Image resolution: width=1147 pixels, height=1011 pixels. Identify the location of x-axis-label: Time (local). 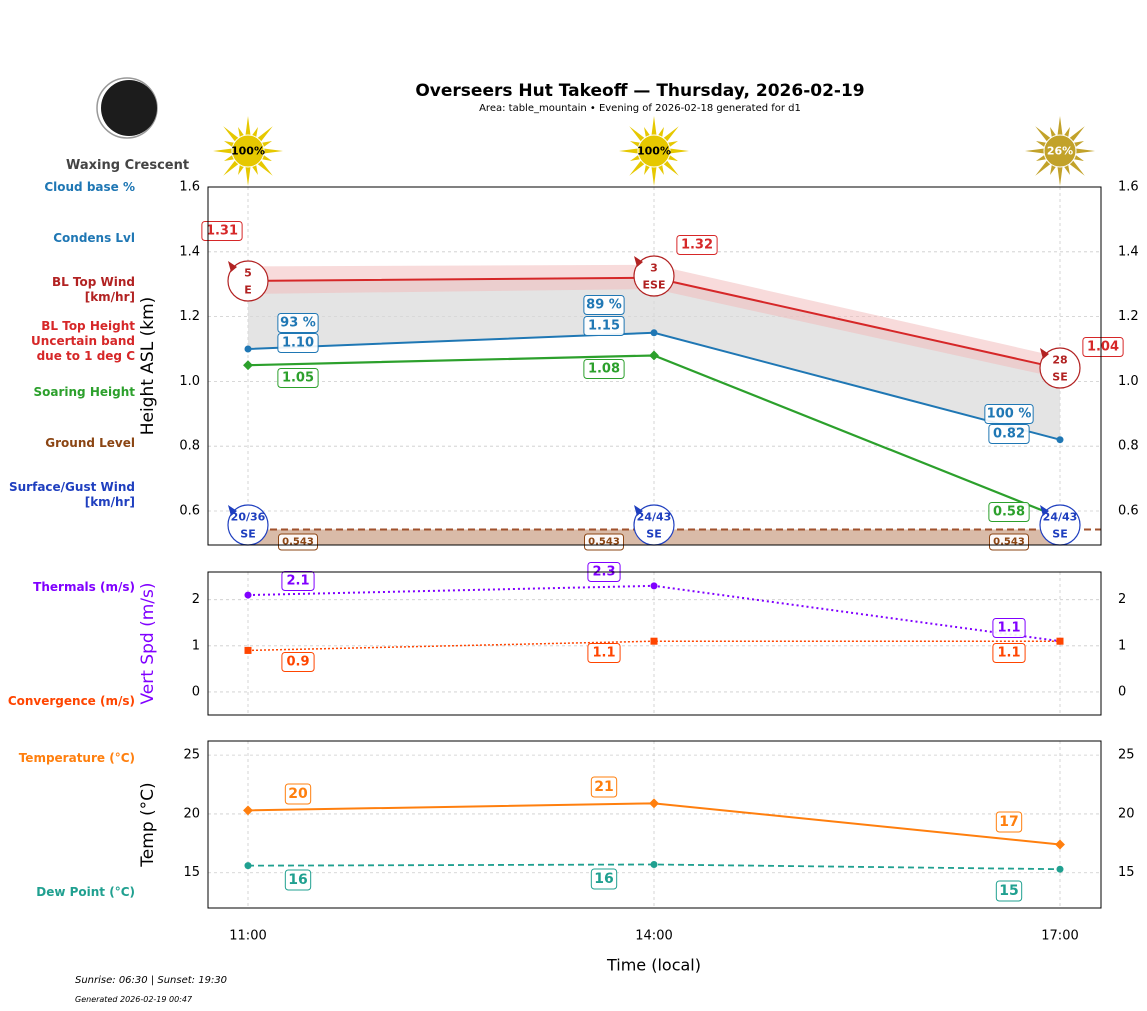
(653, 965).